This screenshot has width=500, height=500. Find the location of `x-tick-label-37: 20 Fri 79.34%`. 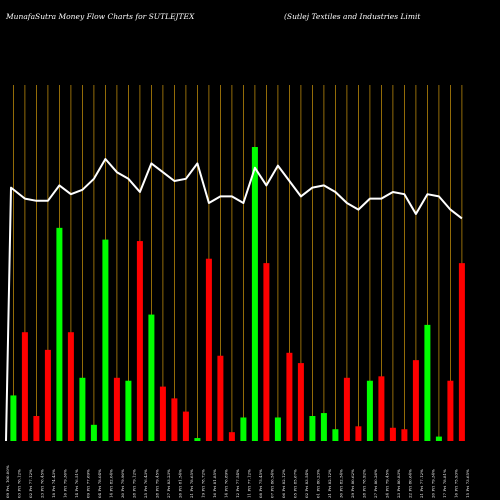

x-tick-label-37: 20 Fri 79.34% is located at coordinates (433, 483).